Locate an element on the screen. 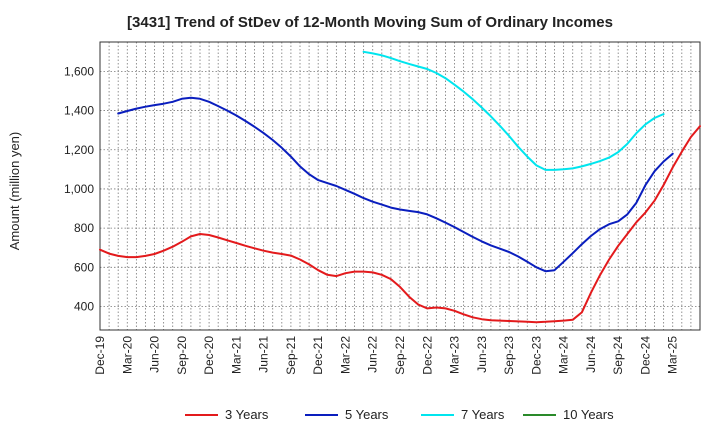  x-tick-label: Sep-21 is located at coordinates (291, 355).